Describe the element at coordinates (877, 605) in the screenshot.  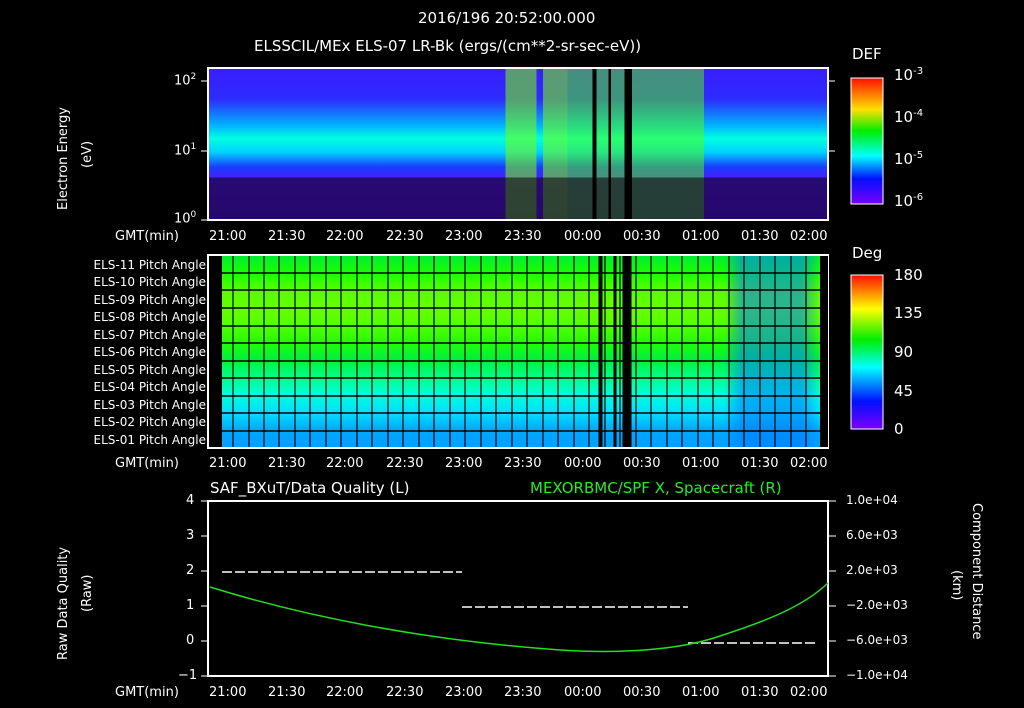
I see `right-ytick: −2.0e+03` at that location.